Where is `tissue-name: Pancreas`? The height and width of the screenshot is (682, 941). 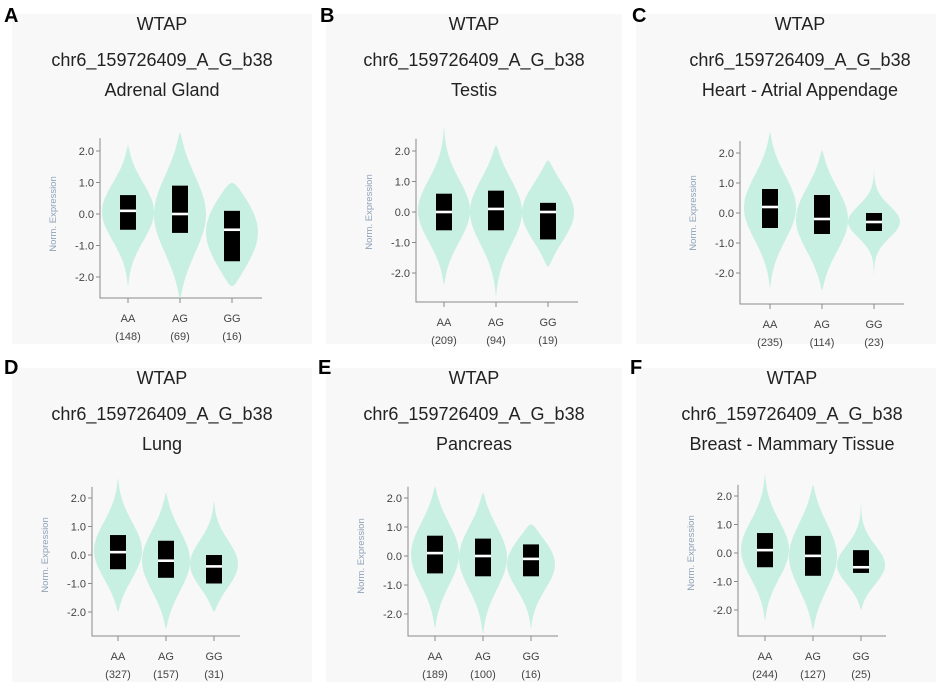
tissue-name: Pancreas is located at coordinates (474, 444).